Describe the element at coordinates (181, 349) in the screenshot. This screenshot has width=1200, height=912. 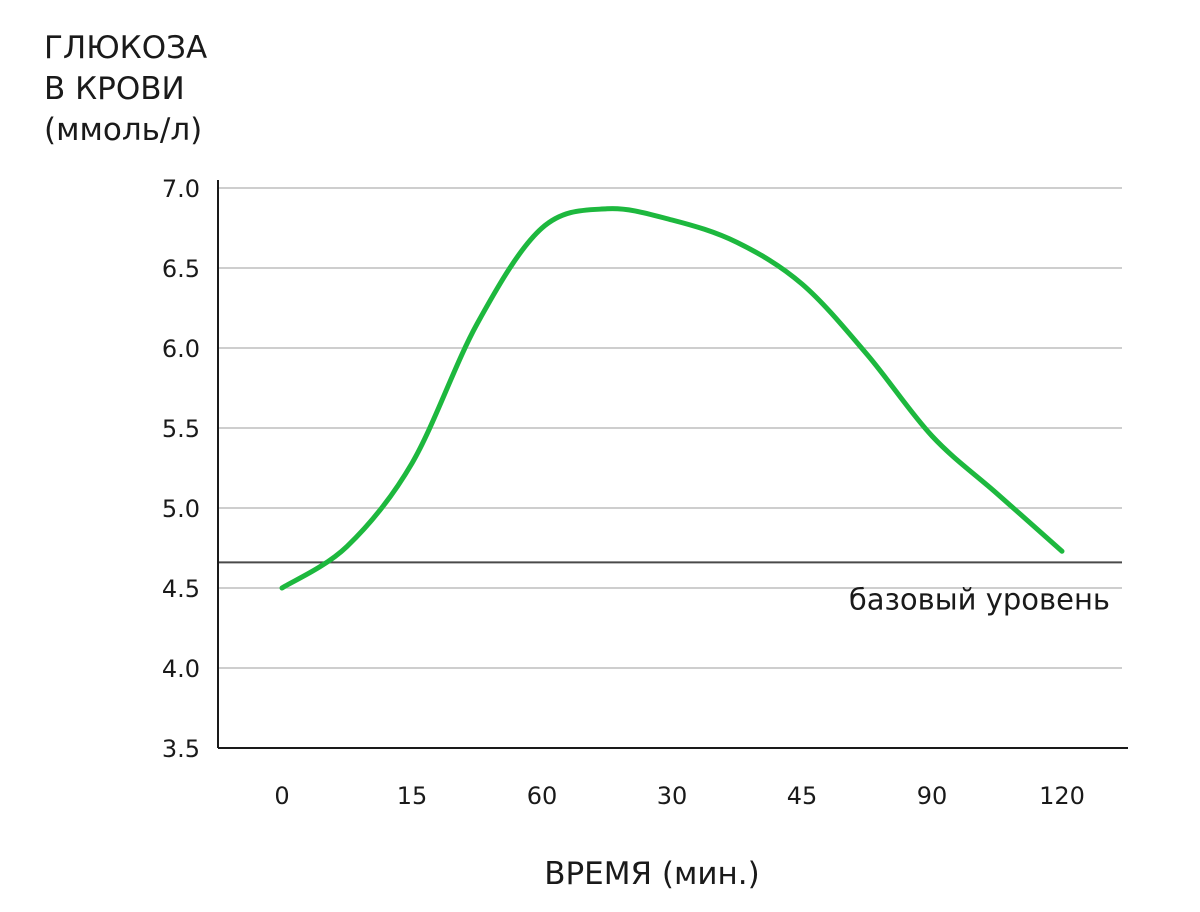
I see `y-tick-label: 6.0` at that location.